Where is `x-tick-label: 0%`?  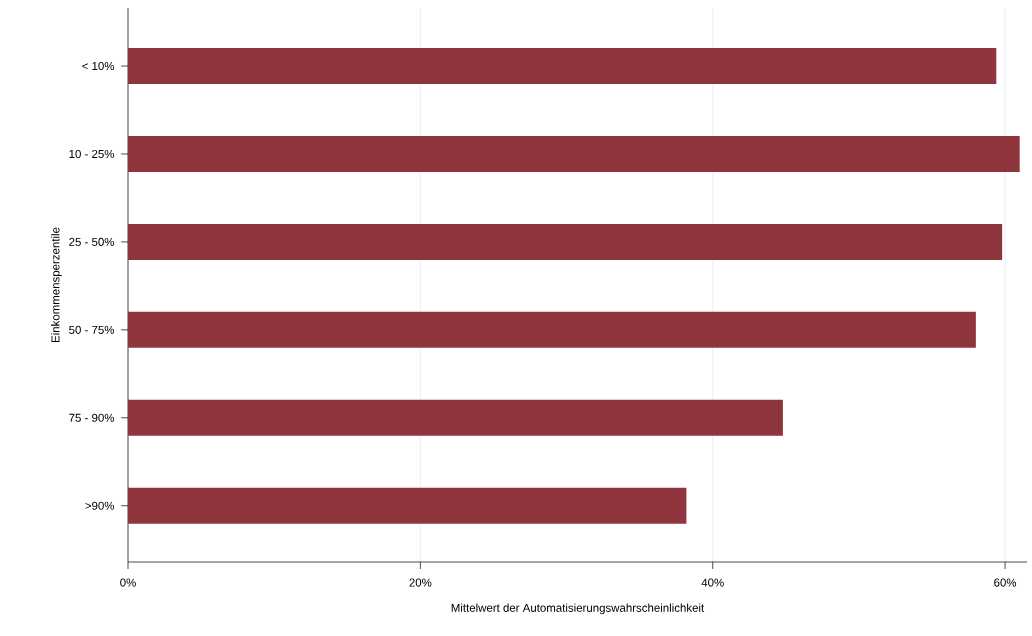 x-tick-label: 0% is located at coordinates (128, 582).